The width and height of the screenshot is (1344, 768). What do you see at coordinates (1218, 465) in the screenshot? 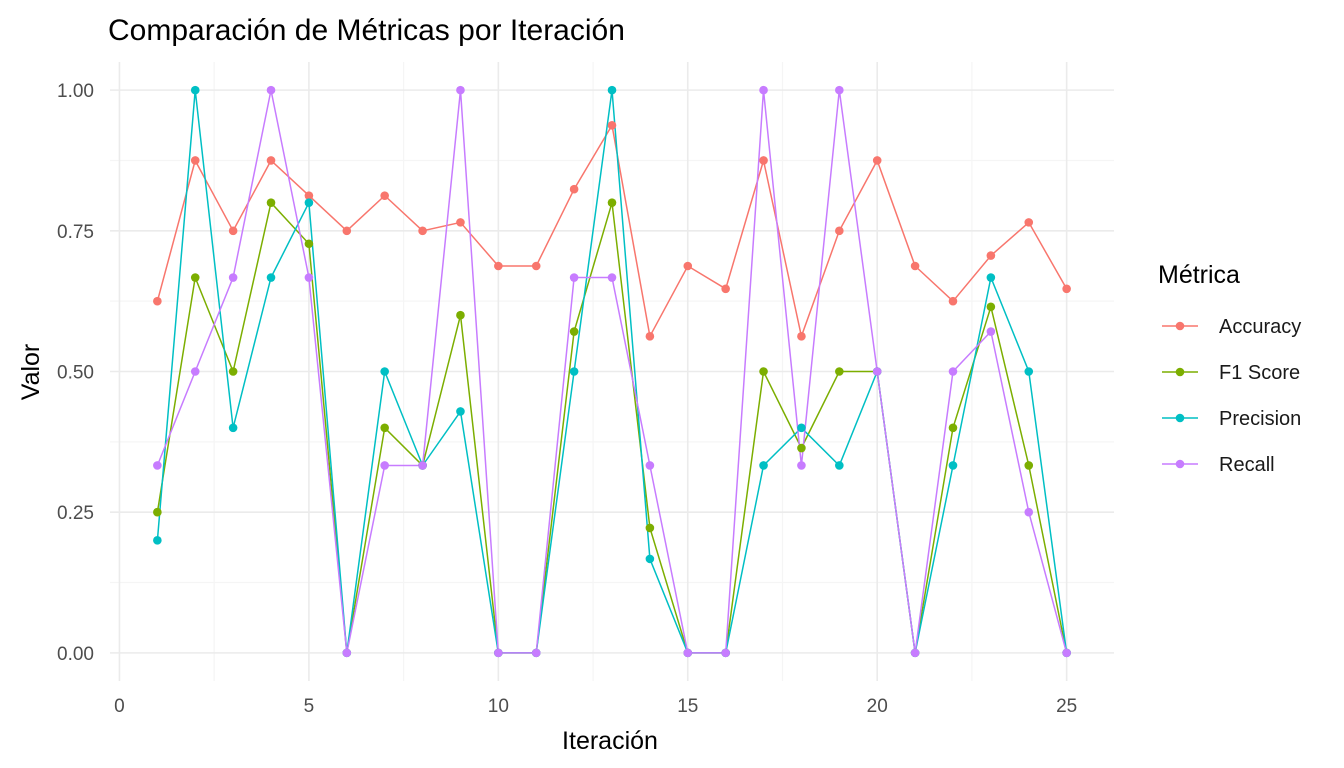
I see `legend-item-recall: Recall` at bounding box center [1218, 465].